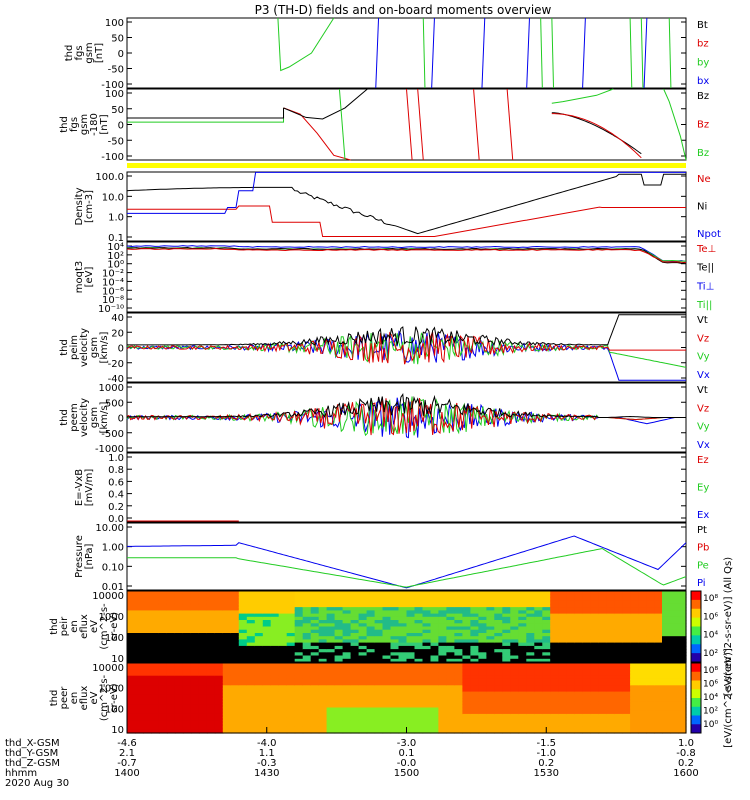  Describe the element at coordinates (114, 697) in the screenshot. I see `y-label-line: sr-eV)` at that location.